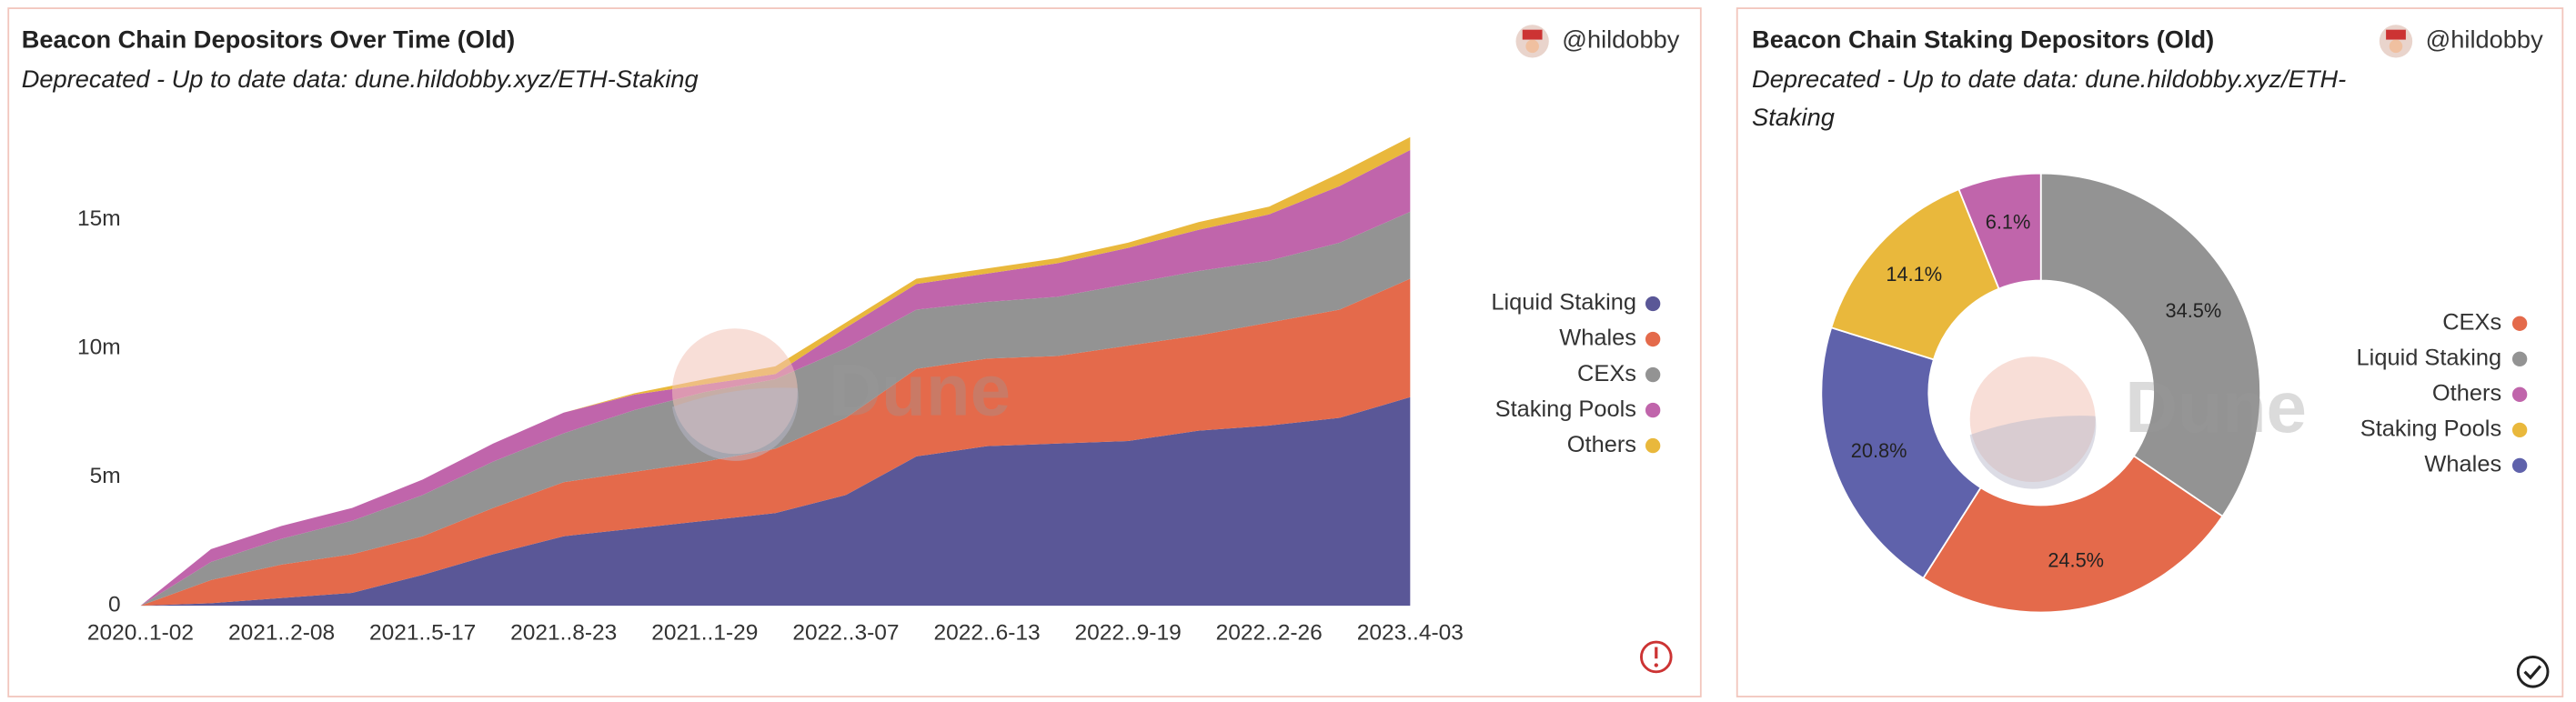 The height and width of the screenshot is (702, 2576). I want to click on slice-label: 20.8%, so click(1879, 450).